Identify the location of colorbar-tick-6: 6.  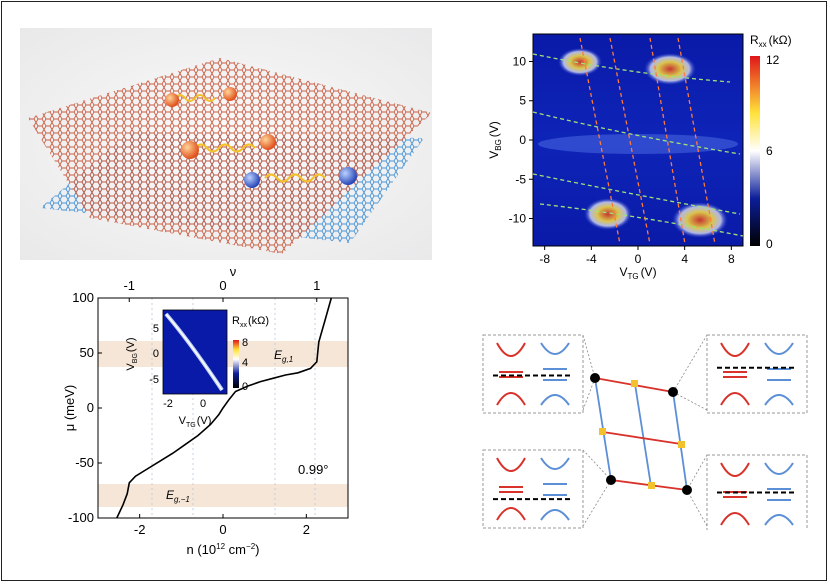
(769, 151).